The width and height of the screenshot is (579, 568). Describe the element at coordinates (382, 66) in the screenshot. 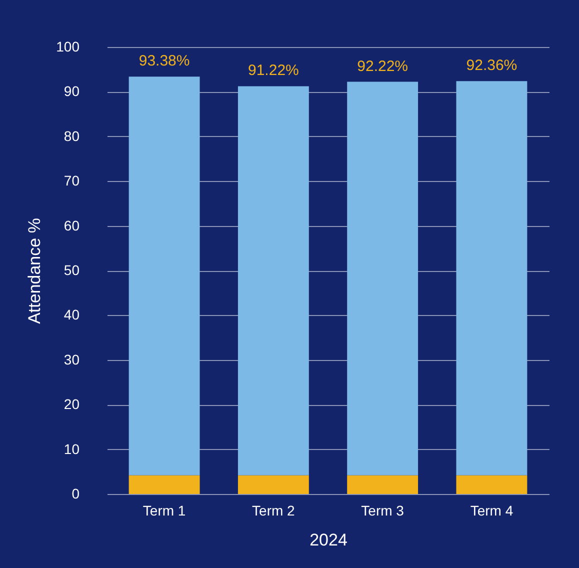

I see `total-label: 92.22%` at that location.